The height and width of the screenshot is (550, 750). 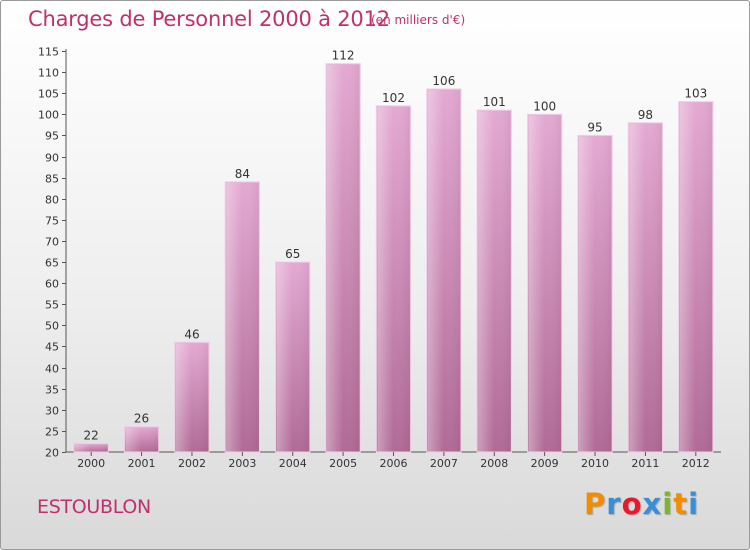 I want to click on data-label: 101, so click(x=494, y=102).